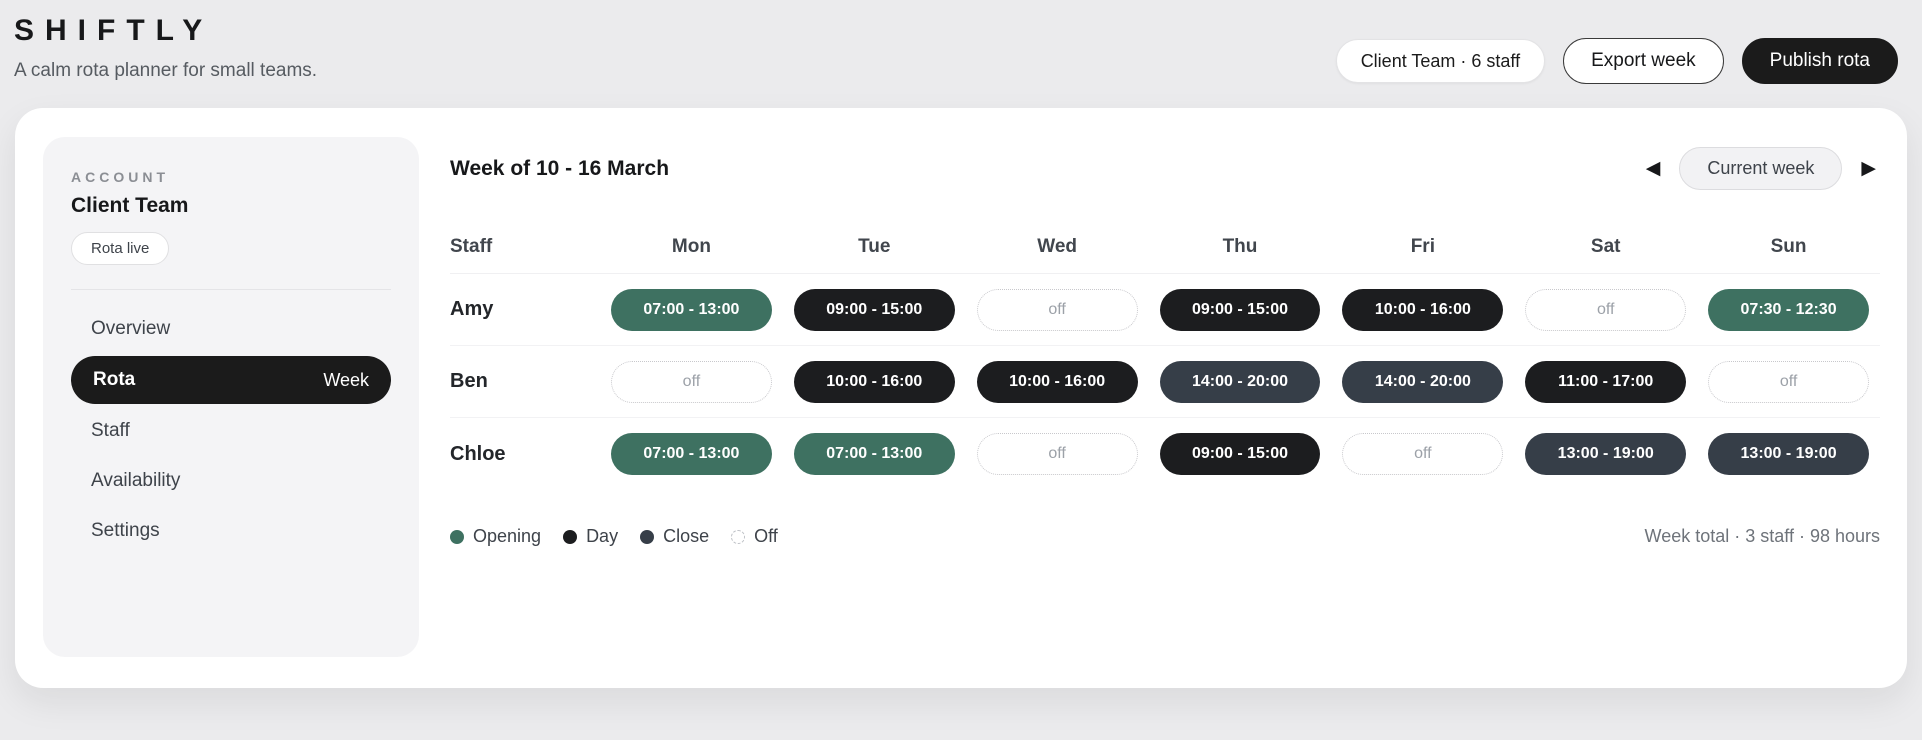  Describe the element at coordinates (1165, 255) in the screenshot. I see `rota-header-row: Staff Mon Tue Wed Thu Fri Sat Sun` at that location.